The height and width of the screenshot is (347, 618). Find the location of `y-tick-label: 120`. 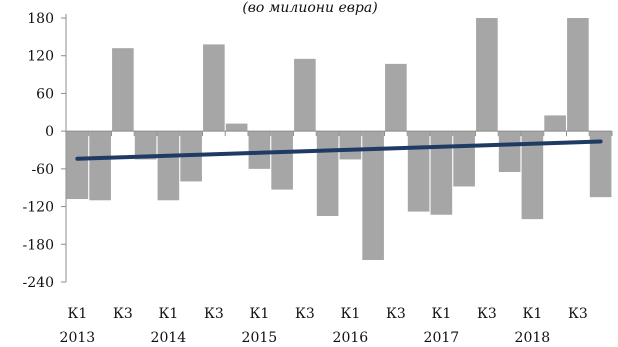

y-tick-label: 120 is located at coordinates (40, 57).